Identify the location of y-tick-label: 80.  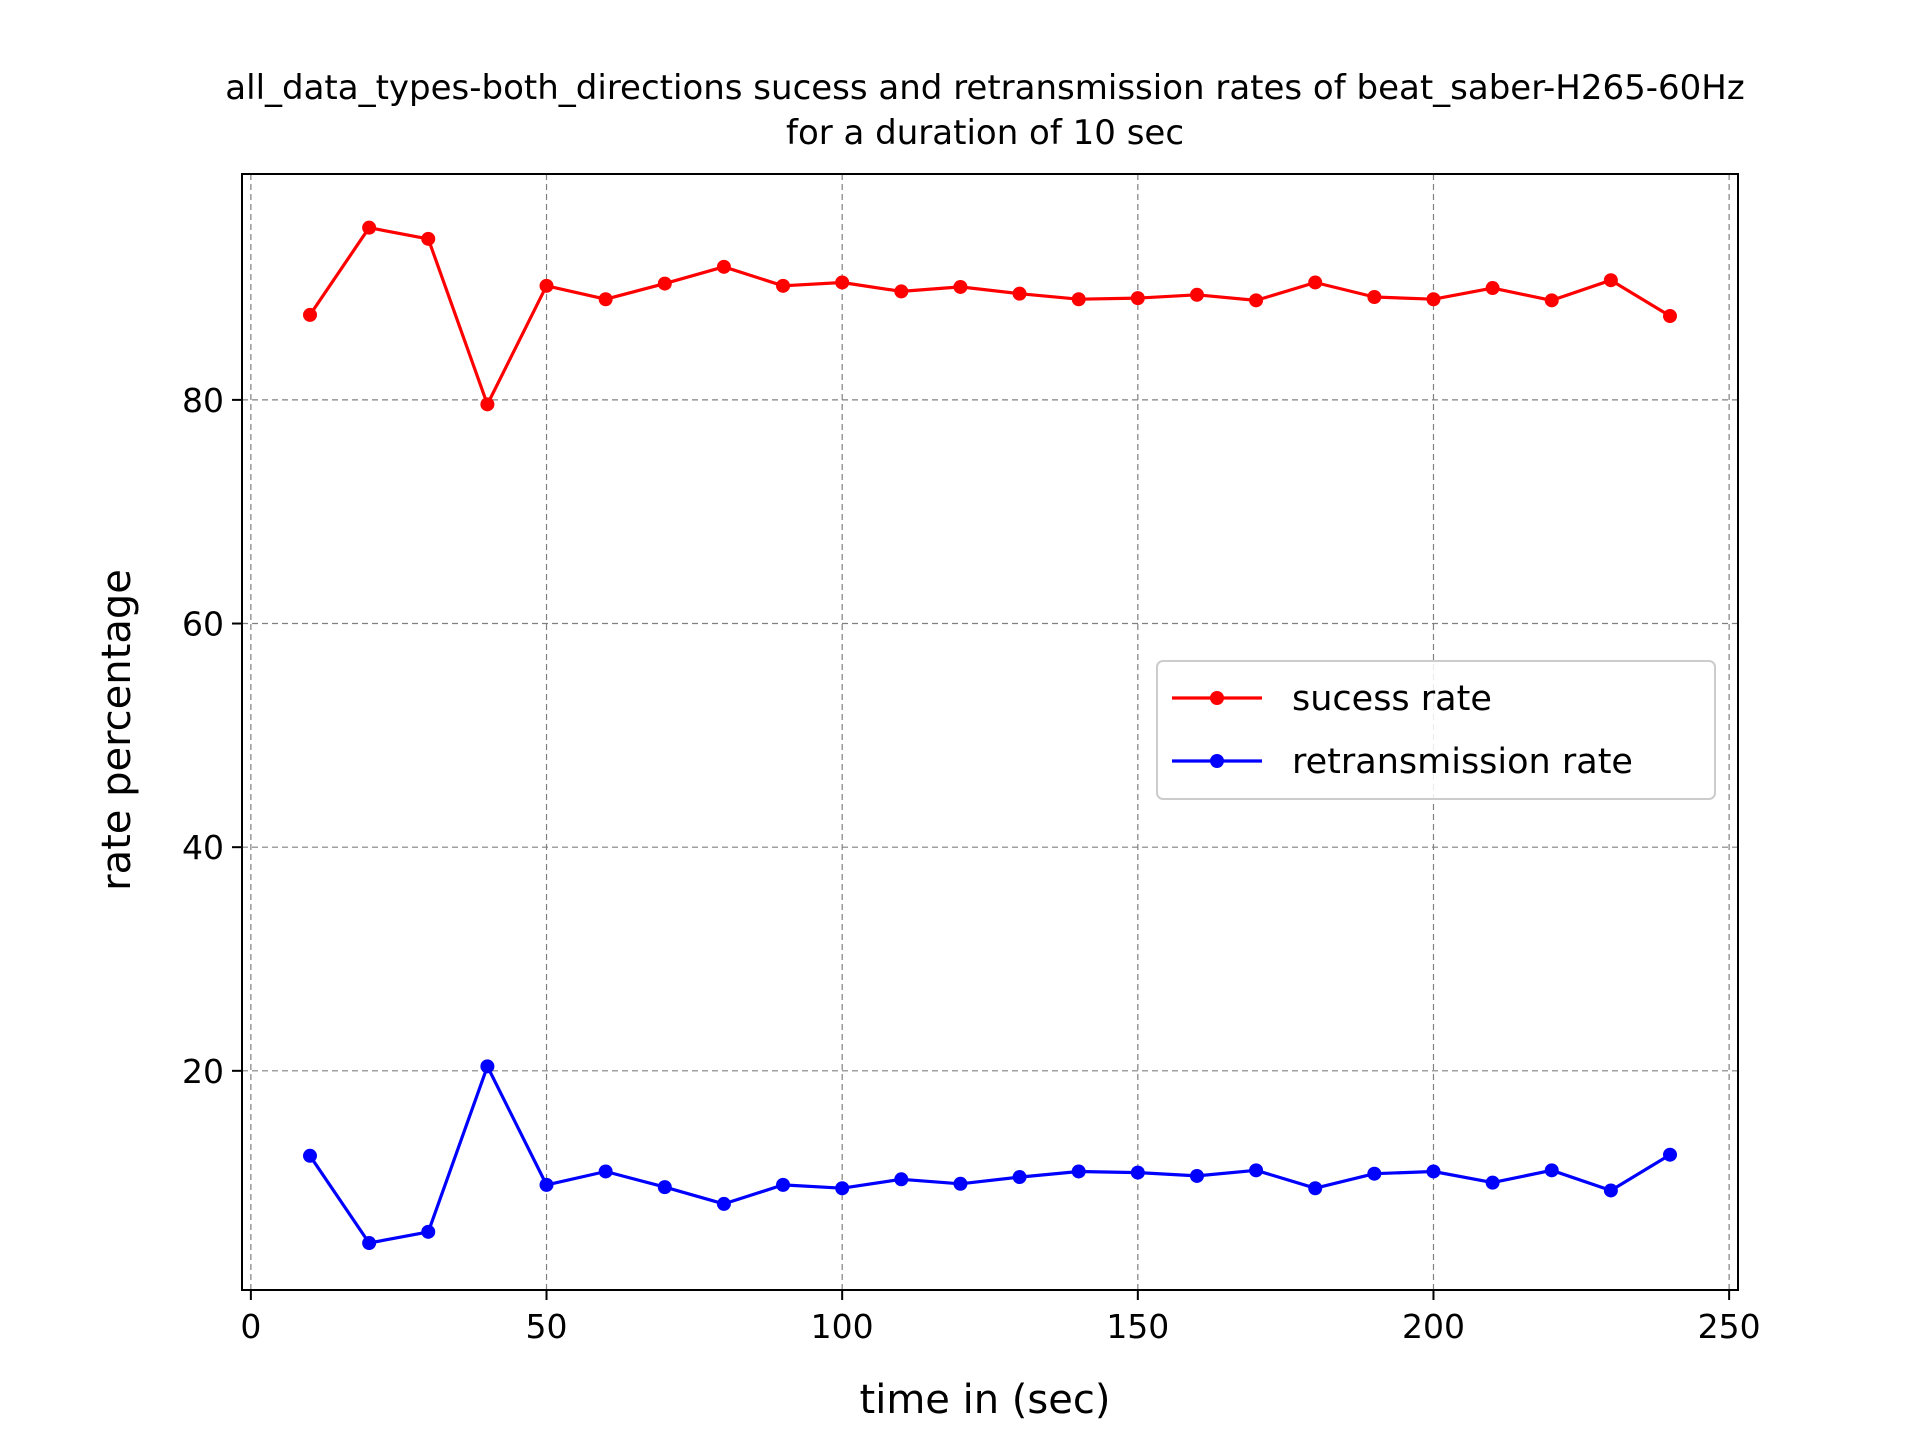
(203, 400).